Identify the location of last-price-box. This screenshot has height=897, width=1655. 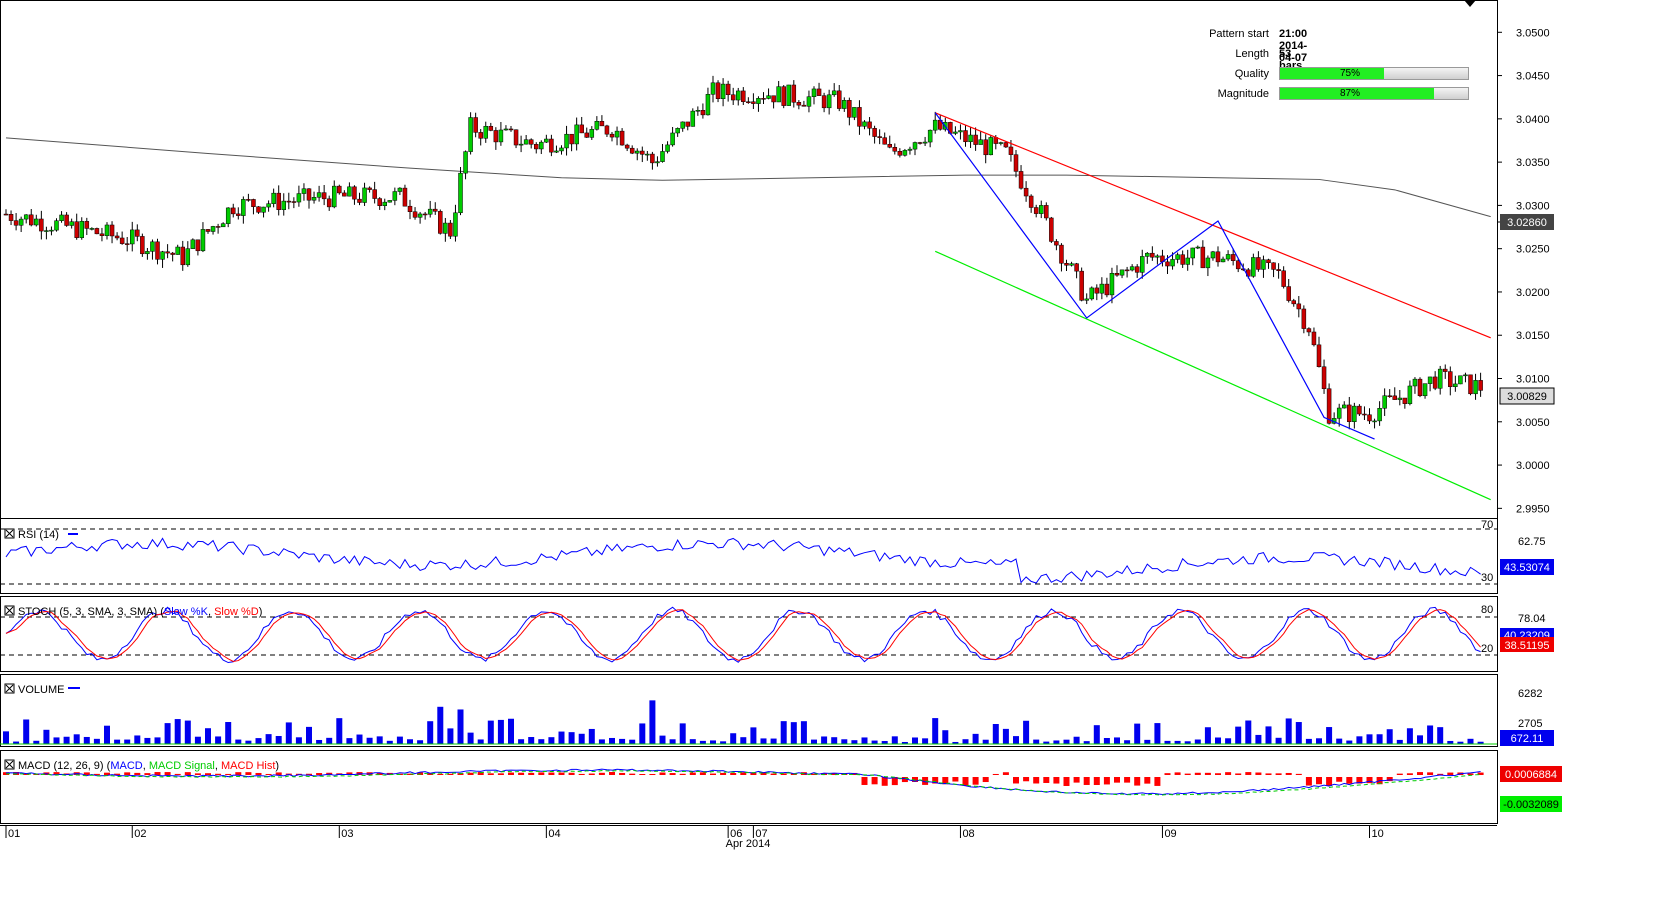
(1527, 396).